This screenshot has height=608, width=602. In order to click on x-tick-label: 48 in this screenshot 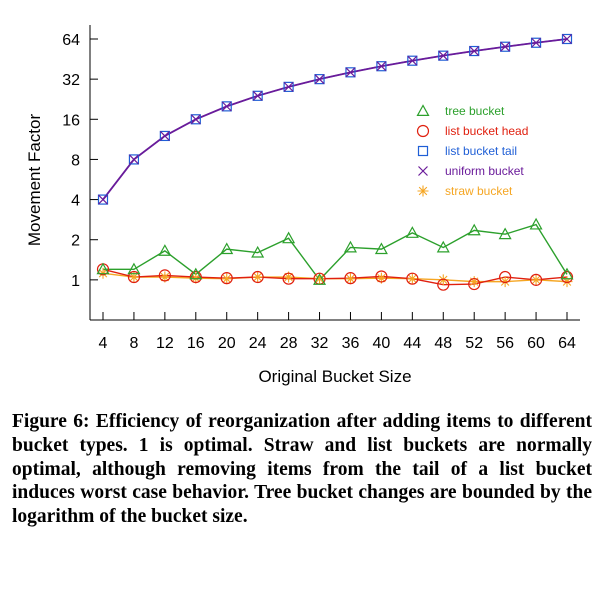, I will do `click(443, 343)`.